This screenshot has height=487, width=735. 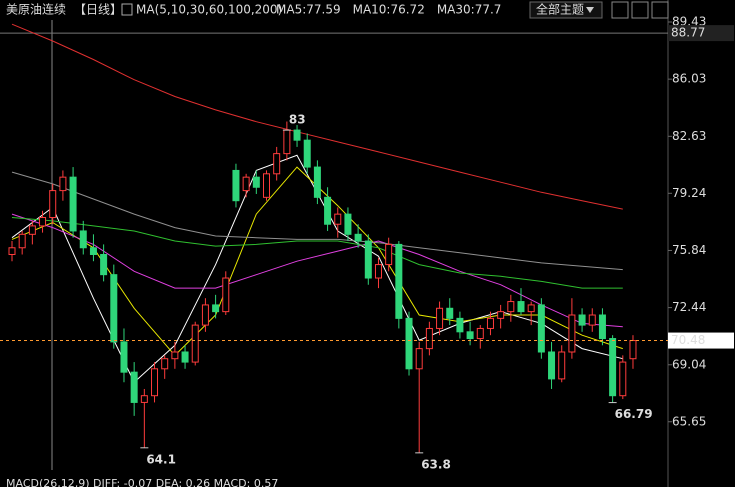 I want to click on last-price-box, so click(x=701, y=340).